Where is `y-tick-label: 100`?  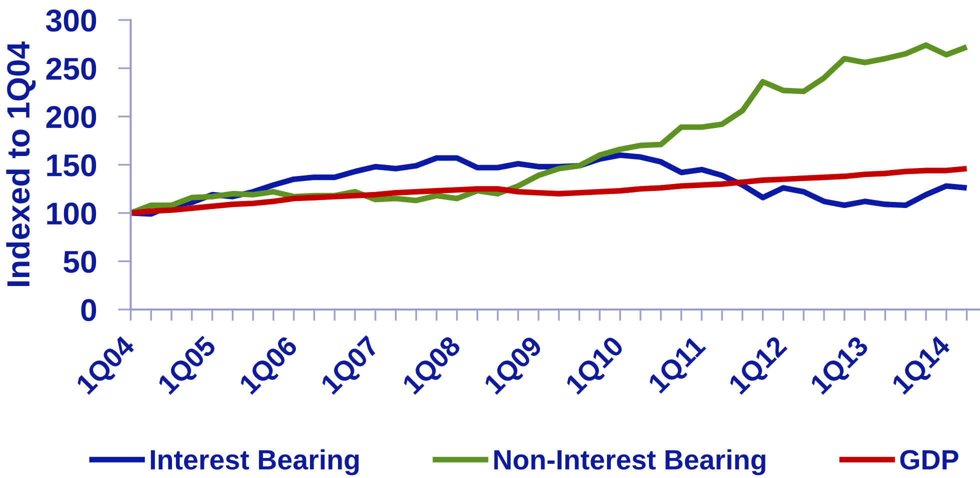
y-tick-label: 100 is located at coordinates (71, 213).